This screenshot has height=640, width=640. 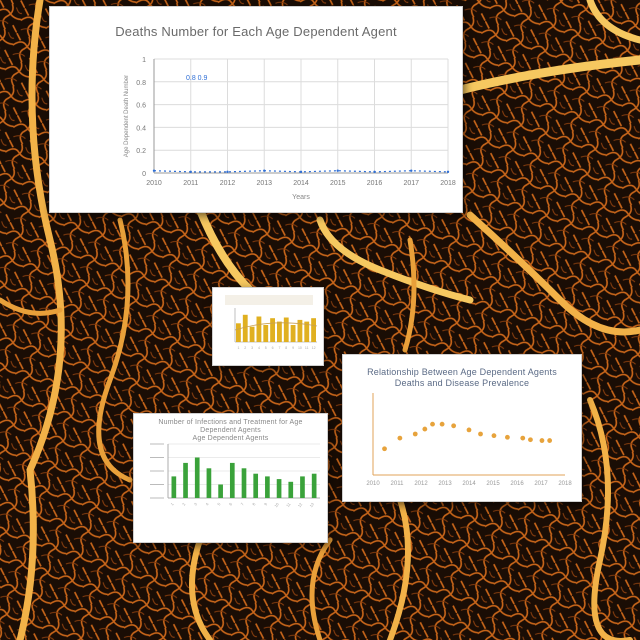 What do you see at coordinates (196, 503) in the screenshot?
I see `x-tick-label: 3` at bounding box center [196, 503].